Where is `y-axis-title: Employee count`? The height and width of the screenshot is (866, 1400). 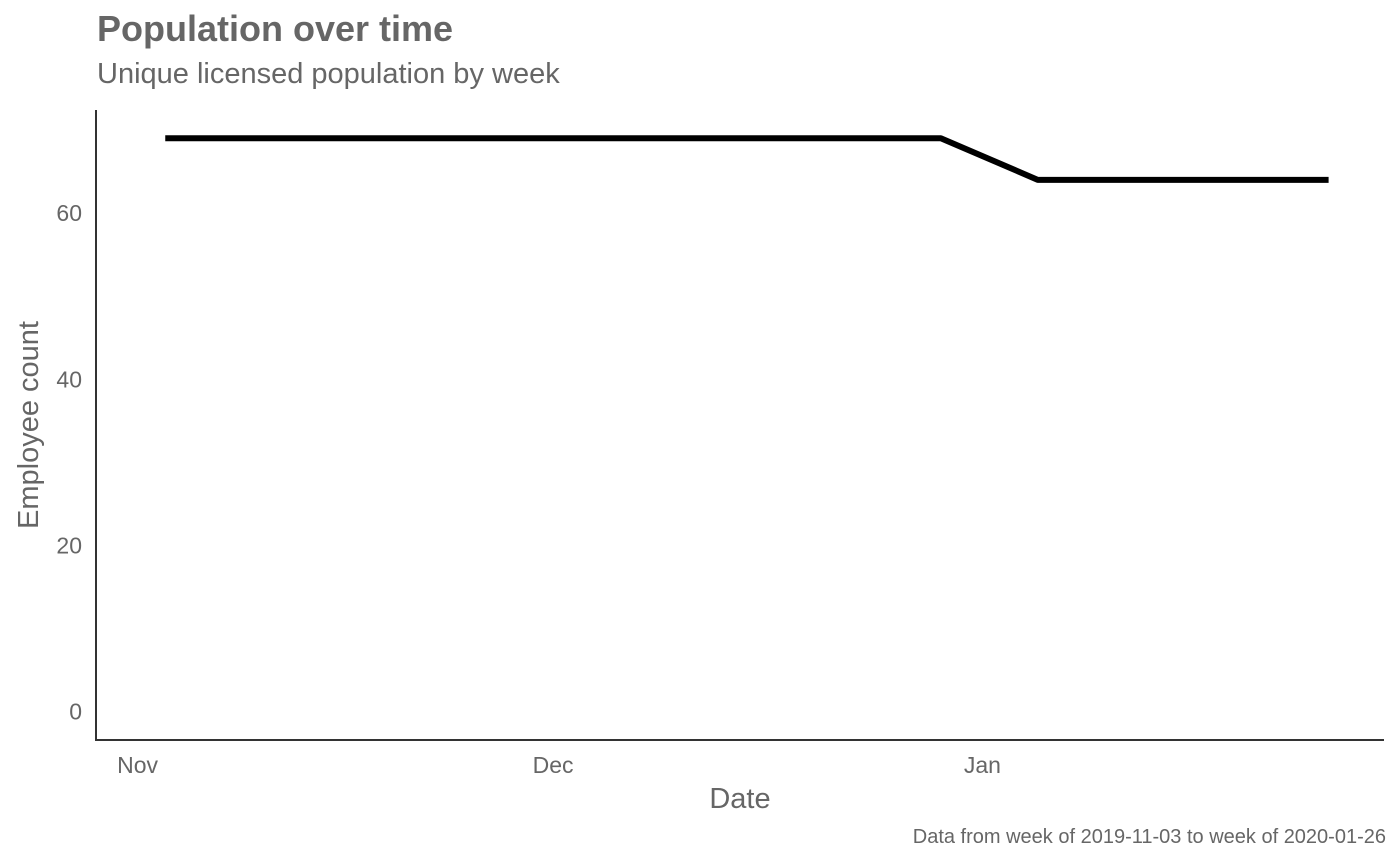
y-axis-title: Employee count is located at coordinates (29, 425).